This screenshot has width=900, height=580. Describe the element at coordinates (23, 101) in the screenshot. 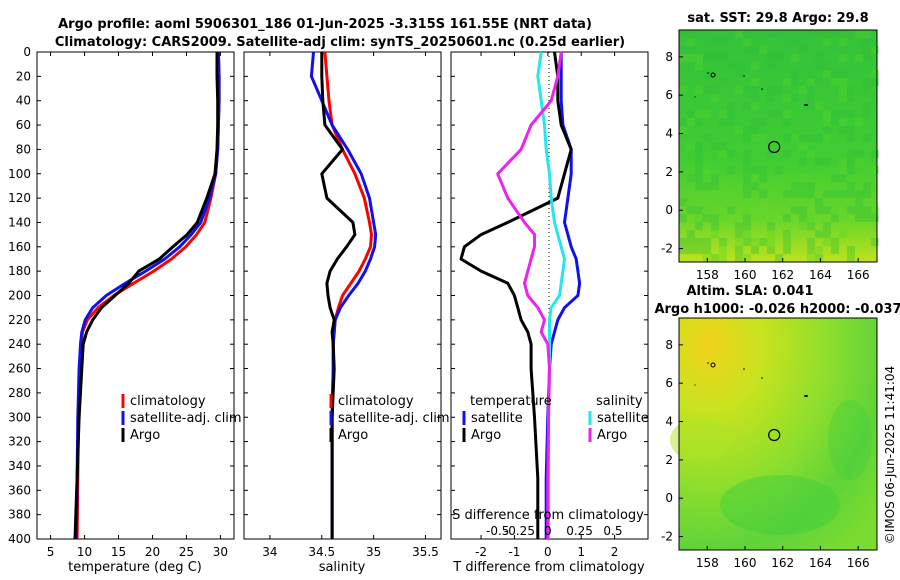

I see `y-tick-label: 40` at that location.